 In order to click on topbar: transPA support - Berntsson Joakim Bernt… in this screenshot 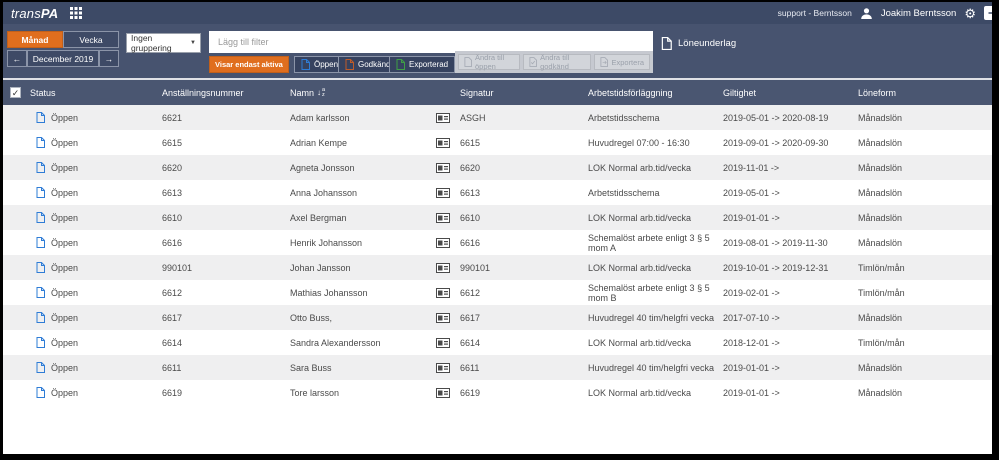, I will do `click(497, 13)`.